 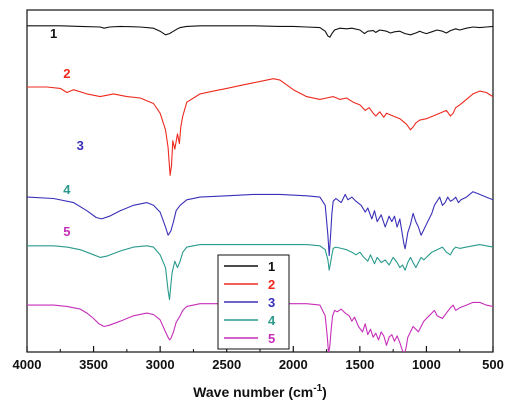 I want to click on x-axis-title-superscript: -1, so click(x=317, y=388).